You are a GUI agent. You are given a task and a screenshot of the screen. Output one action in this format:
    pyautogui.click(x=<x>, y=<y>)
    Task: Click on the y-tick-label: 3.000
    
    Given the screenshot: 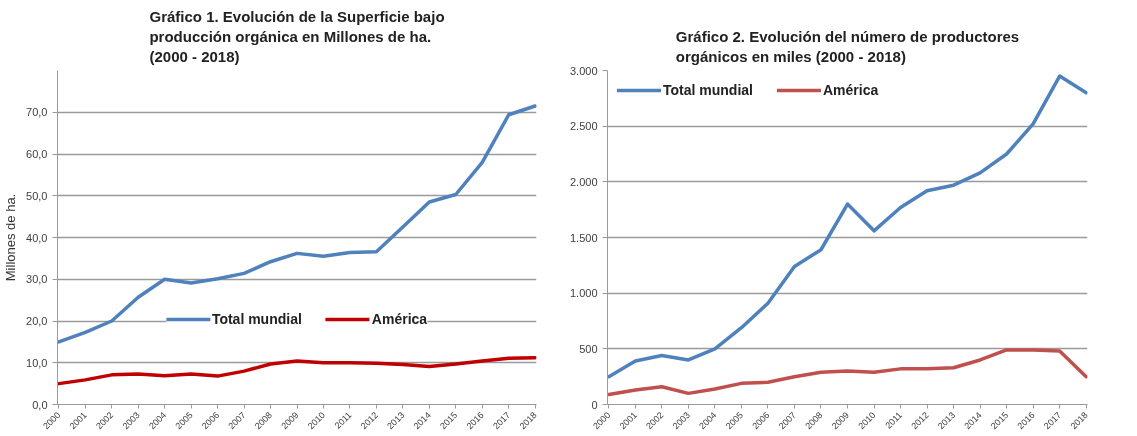 What is the action you would take?
    pyautogui.click(x=583, y=70)
    